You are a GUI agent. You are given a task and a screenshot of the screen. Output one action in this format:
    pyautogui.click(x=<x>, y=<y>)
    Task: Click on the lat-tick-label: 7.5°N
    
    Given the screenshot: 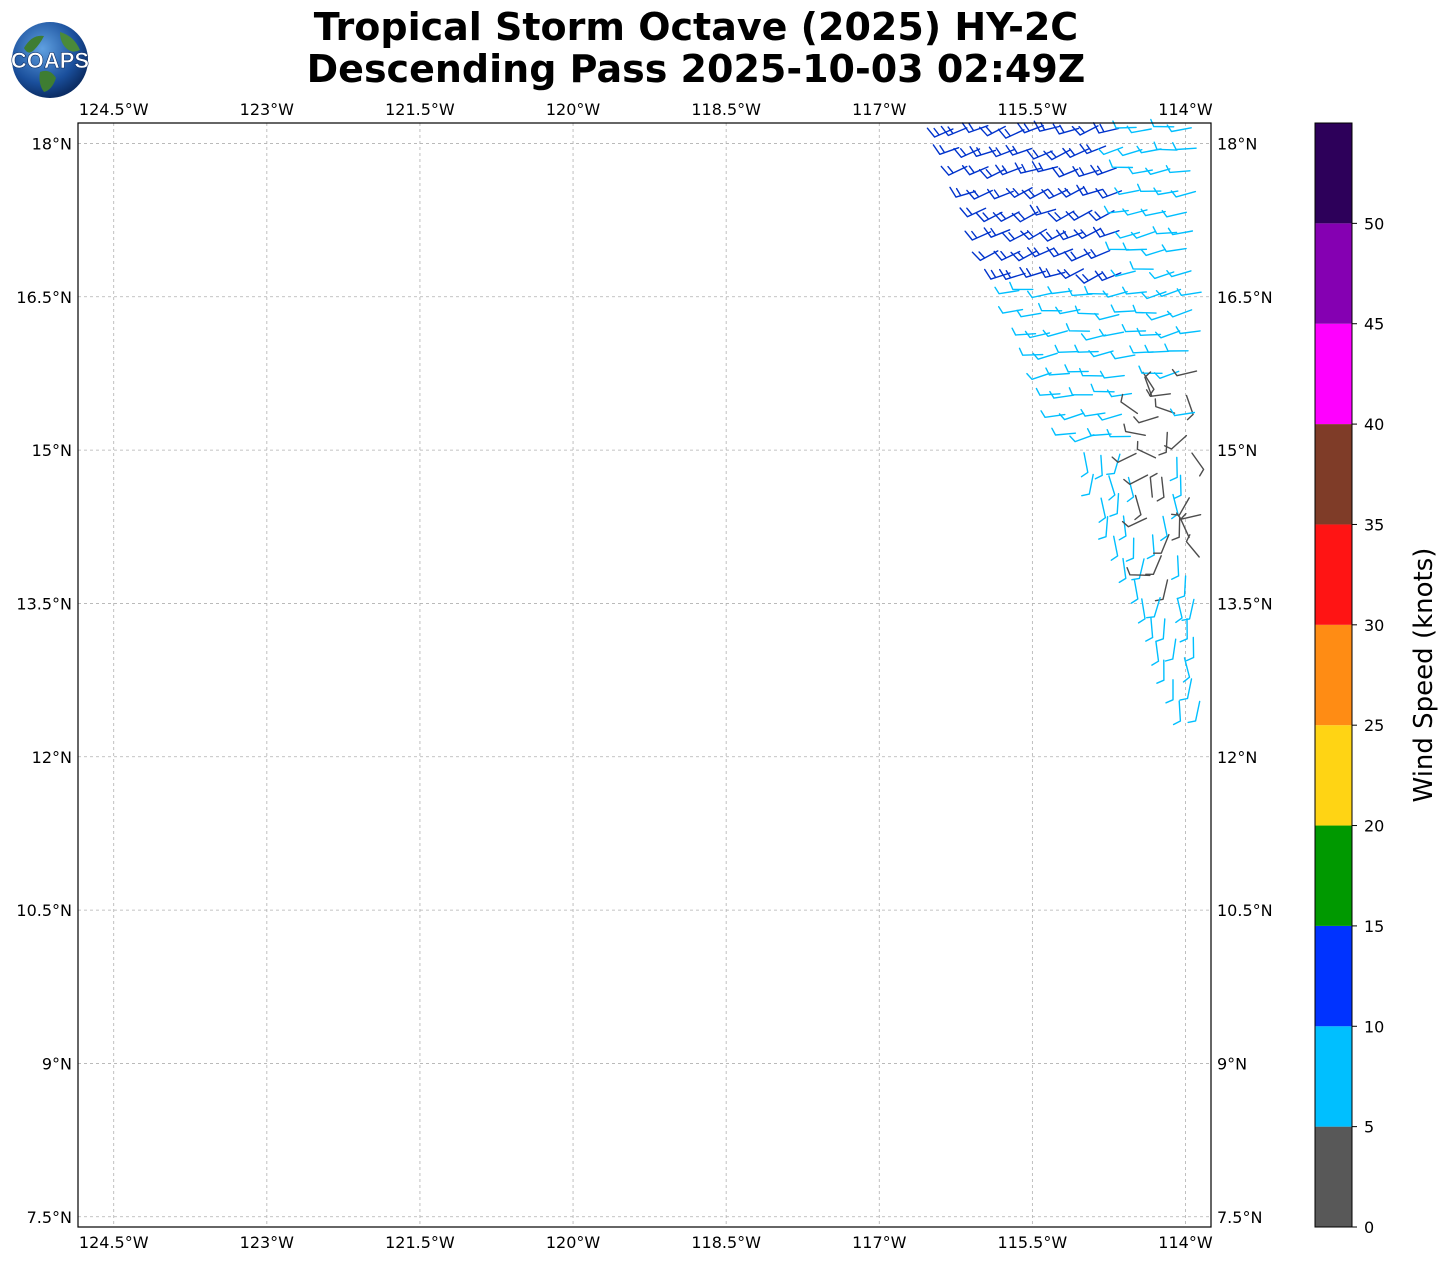 What is the action you would take?
    pyautogui.click(x=1239, y=1217)
    